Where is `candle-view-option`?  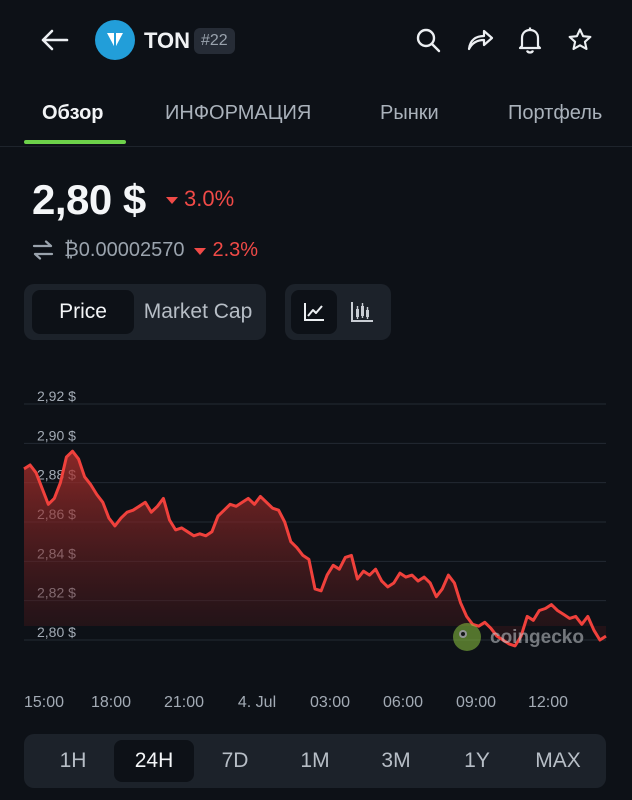 candle-view-option is located at coordinates (362, 312).